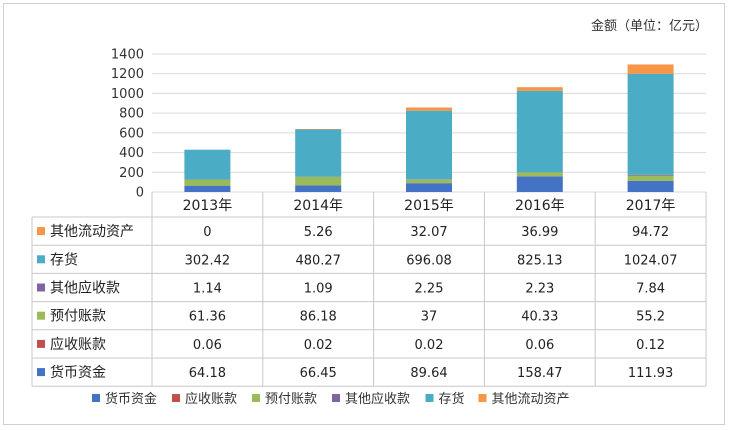 Image resolution: width=730 pixels, height=430 pixels. What do you see at coordinates (131, 173) in the screenshot?
I see `y-tick-label: 200` at bounding box center [131, 173].